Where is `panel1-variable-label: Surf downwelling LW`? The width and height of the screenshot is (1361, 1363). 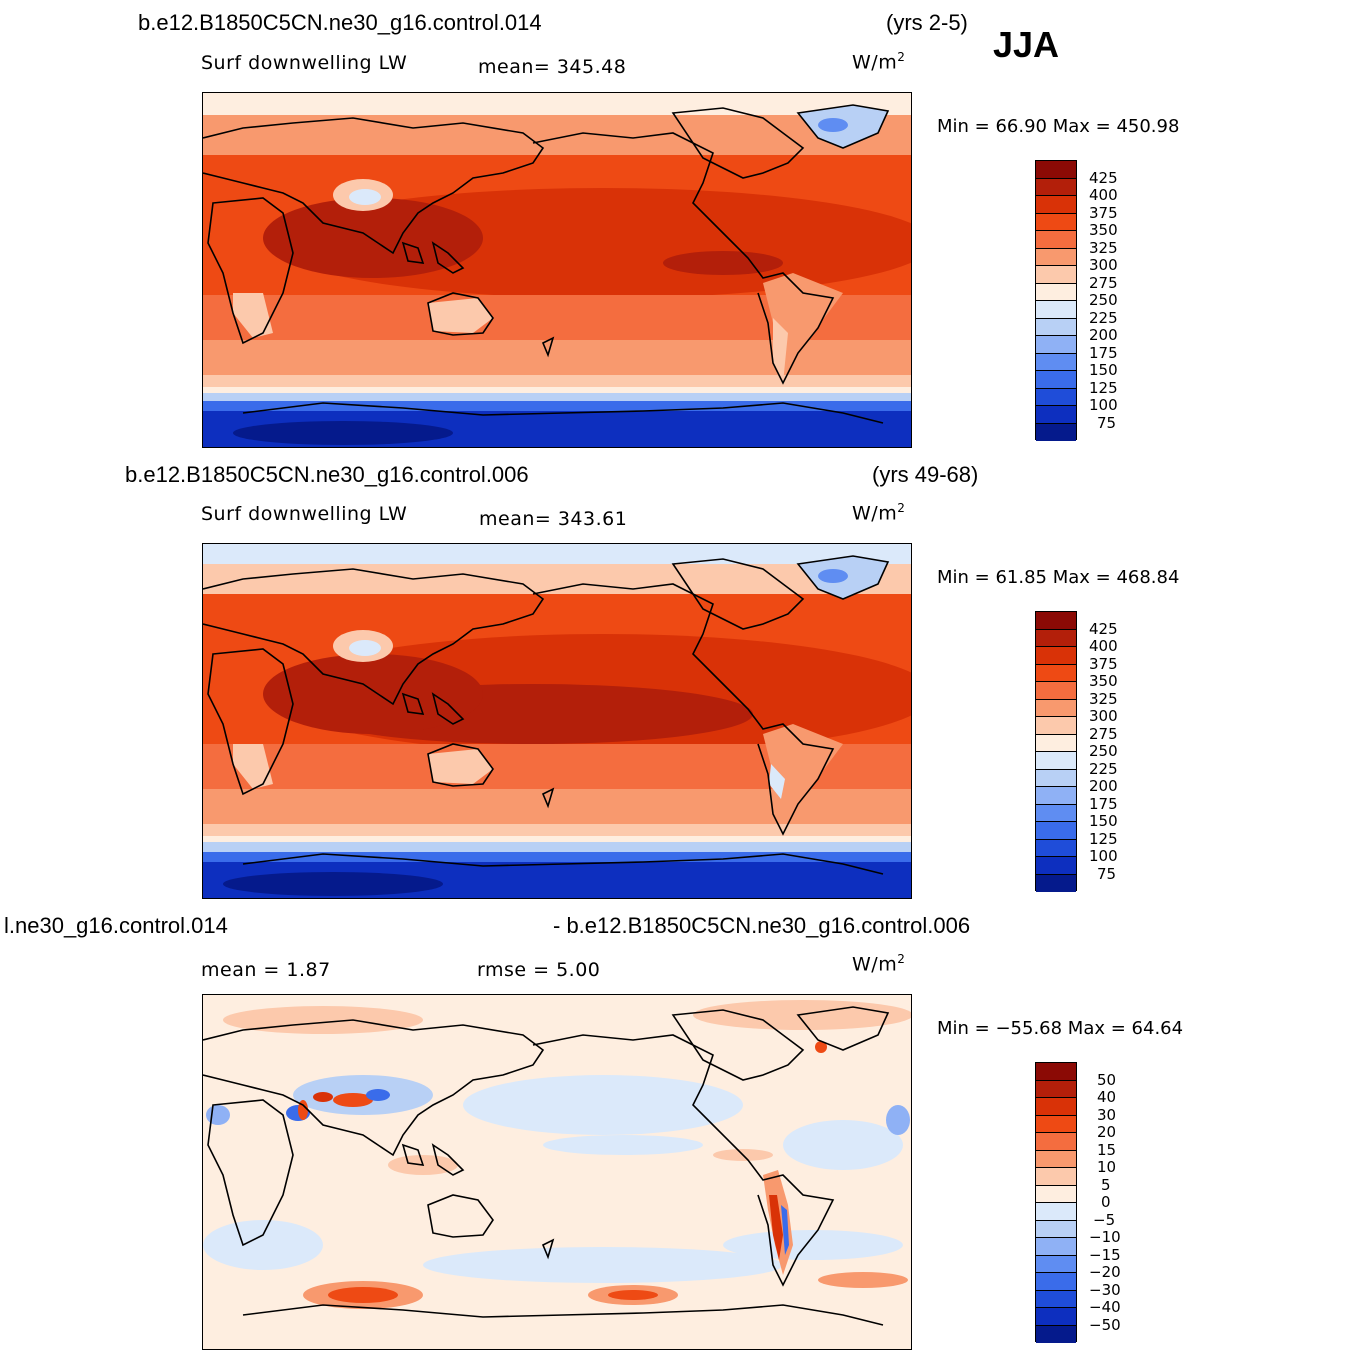 panel1-variable-label: Surf downwelling LW is located at coordinates (304, 63).